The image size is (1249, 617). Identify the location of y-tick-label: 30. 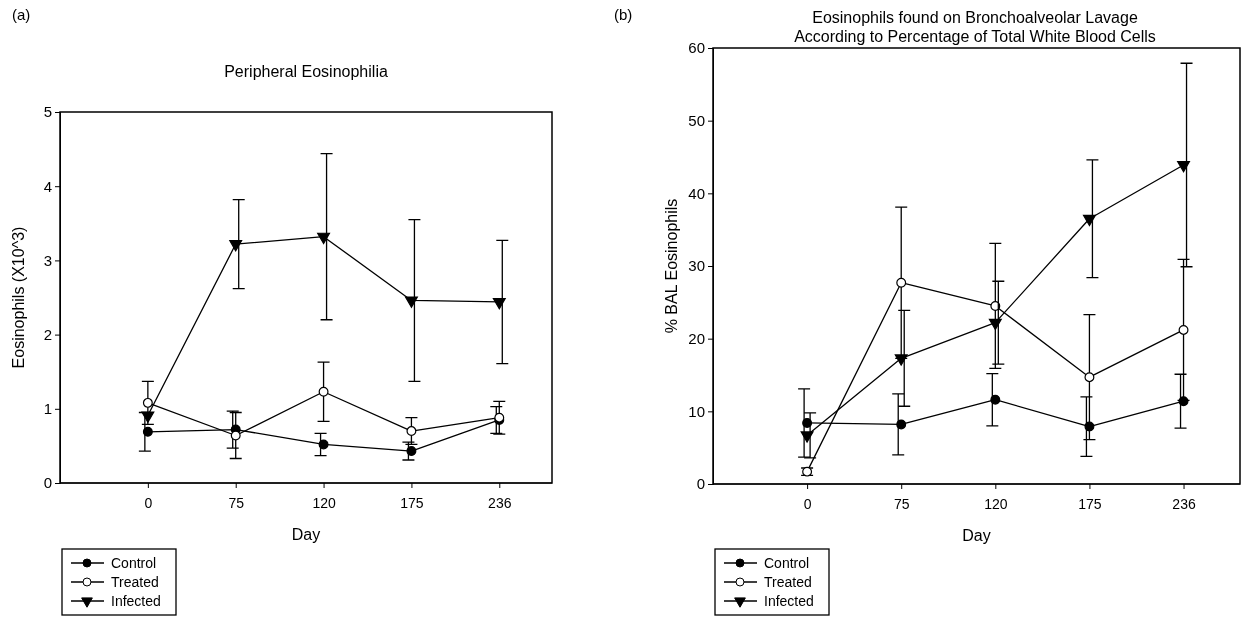
(696, 266).